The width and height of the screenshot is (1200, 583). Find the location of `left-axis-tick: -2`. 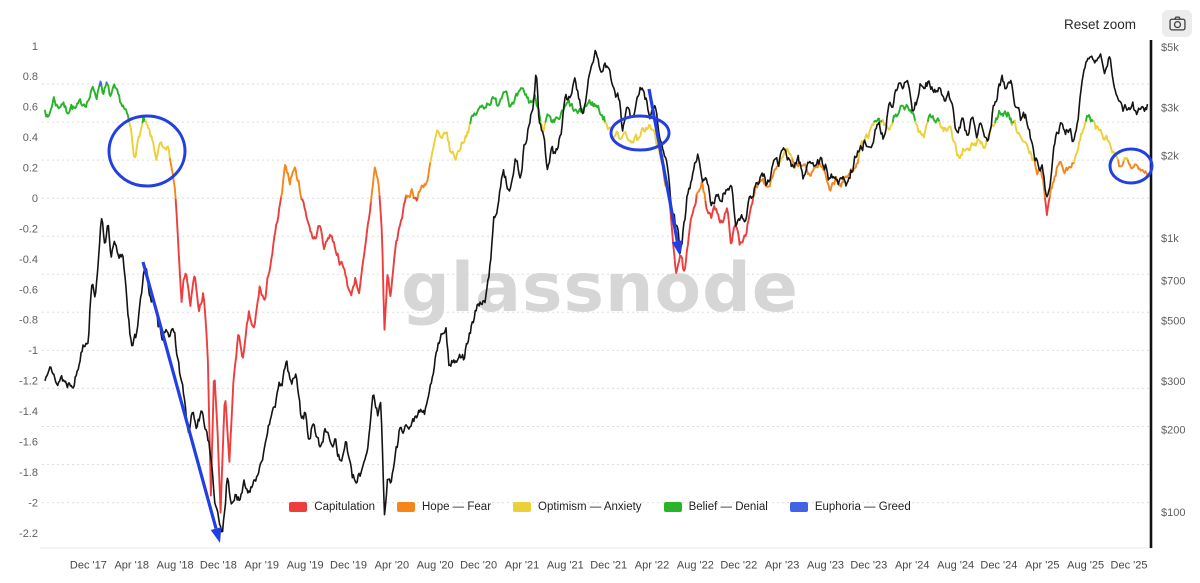

left-axis-tick: -2 is located at coordinates (33, 503).